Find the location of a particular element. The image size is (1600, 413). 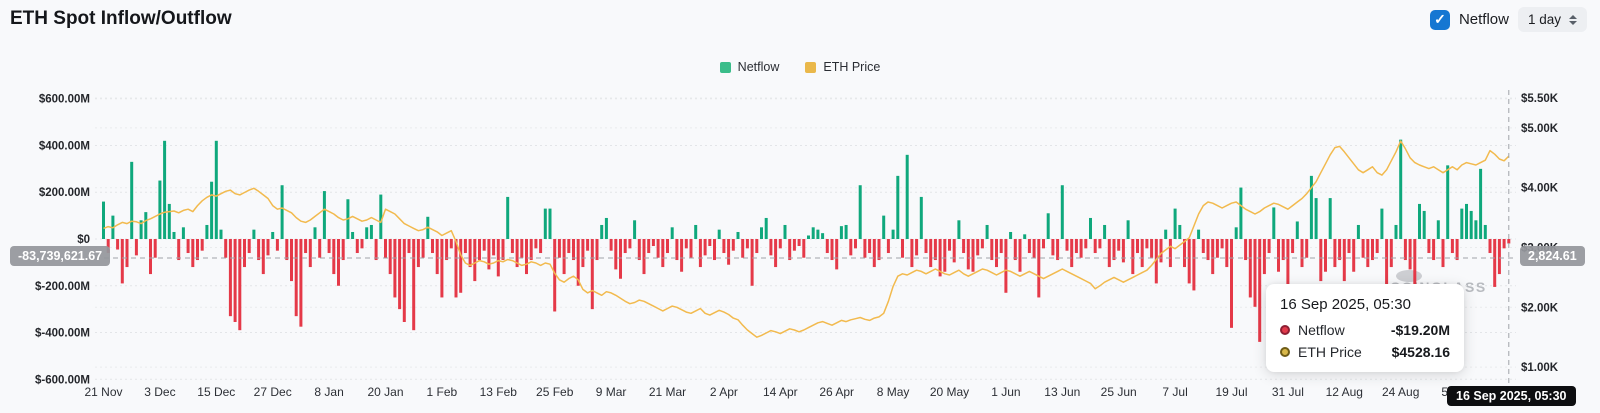

x-axis-tick: 25 Jun is located at coordinates (1119, 392).